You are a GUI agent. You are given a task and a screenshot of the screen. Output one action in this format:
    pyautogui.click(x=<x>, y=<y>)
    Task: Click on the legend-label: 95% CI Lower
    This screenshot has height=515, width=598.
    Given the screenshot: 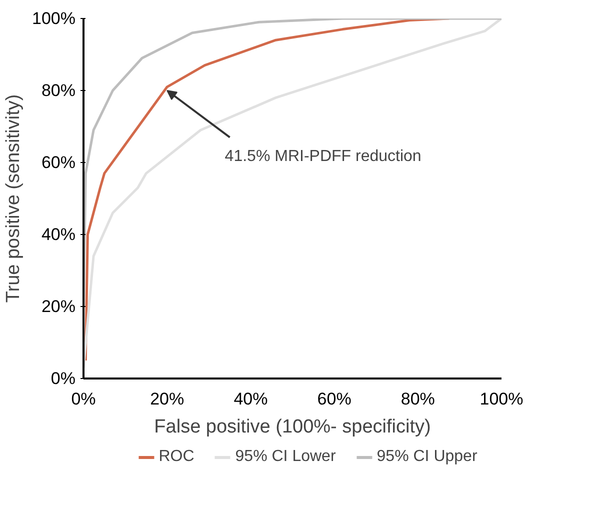 What is the action you would take?
    pyautogui.click(x=285, y=457)
    